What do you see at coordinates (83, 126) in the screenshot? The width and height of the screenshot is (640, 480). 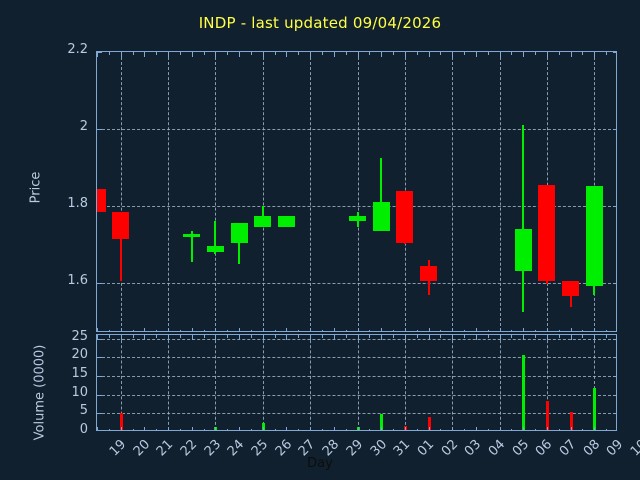 I see `price-tick-label: 2` at bounding box center [83, 126].